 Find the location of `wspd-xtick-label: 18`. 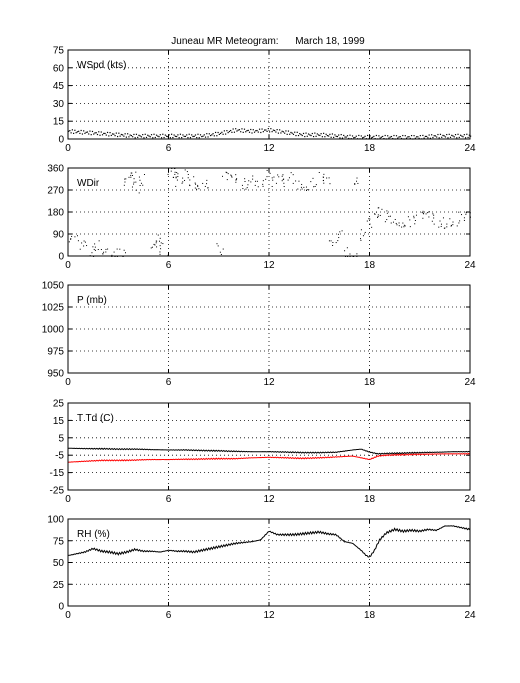

wspd-xtick-label: 18 is located at coordinates (370, 148).